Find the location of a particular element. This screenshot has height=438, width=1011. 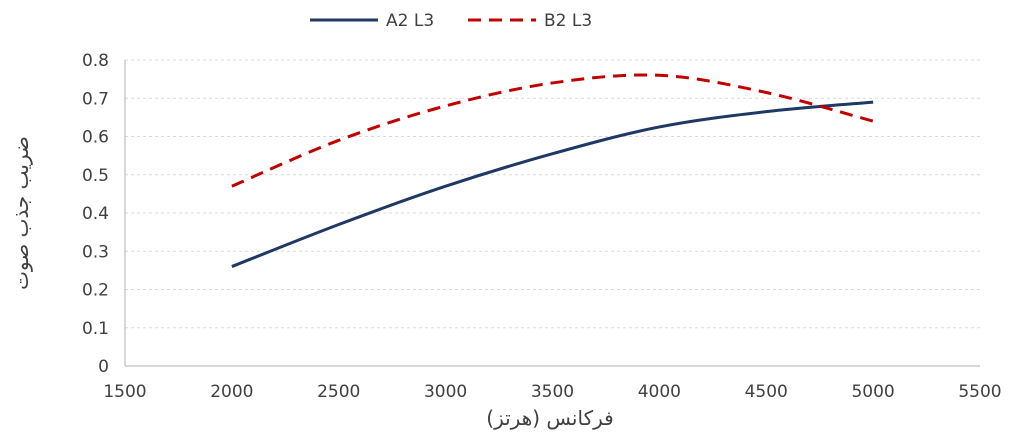

y-axis-title: ضریب جذب صوت is located at coordinates (21, 213).